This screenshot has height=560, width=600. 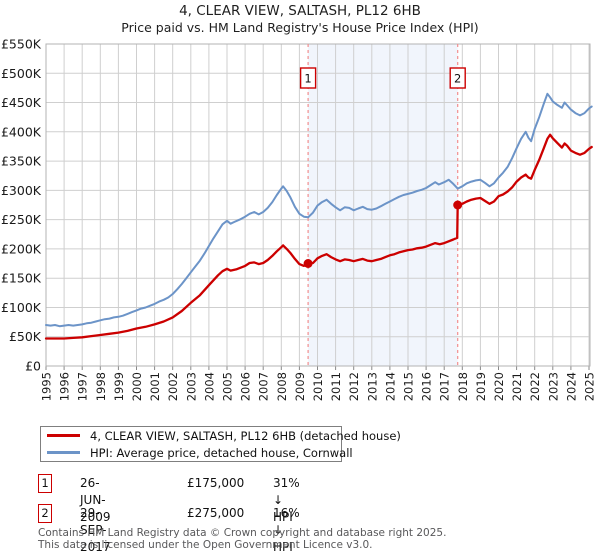 I want to click on svg-text: £250K, so click(x=21, y=219).